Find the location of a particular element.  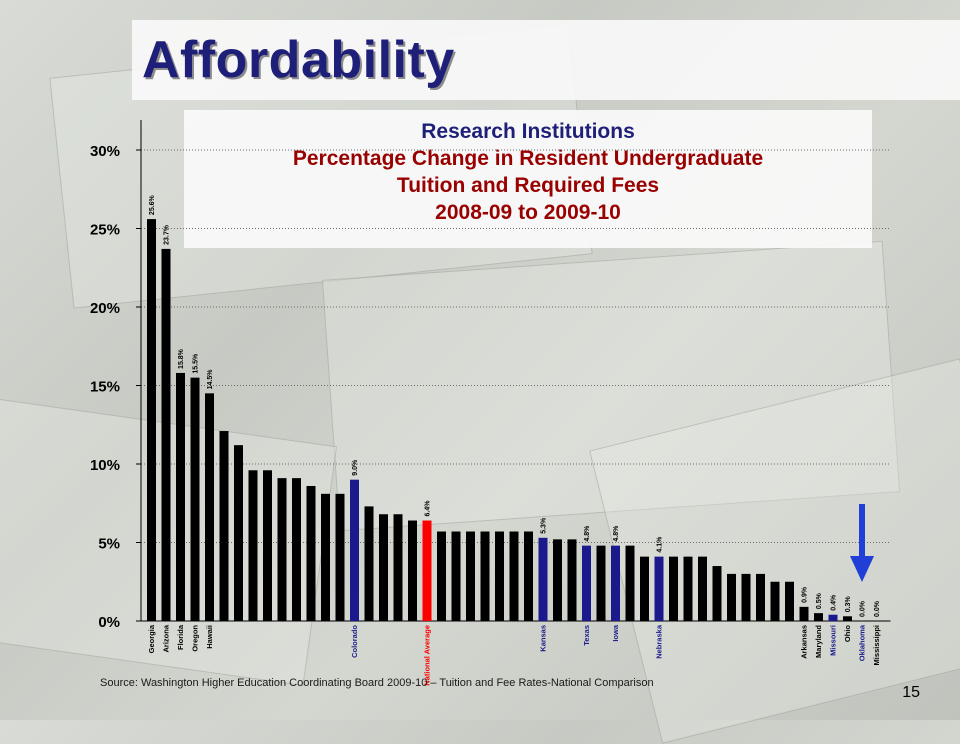

value-label: 0.4% is located at coordinates (834, 602).